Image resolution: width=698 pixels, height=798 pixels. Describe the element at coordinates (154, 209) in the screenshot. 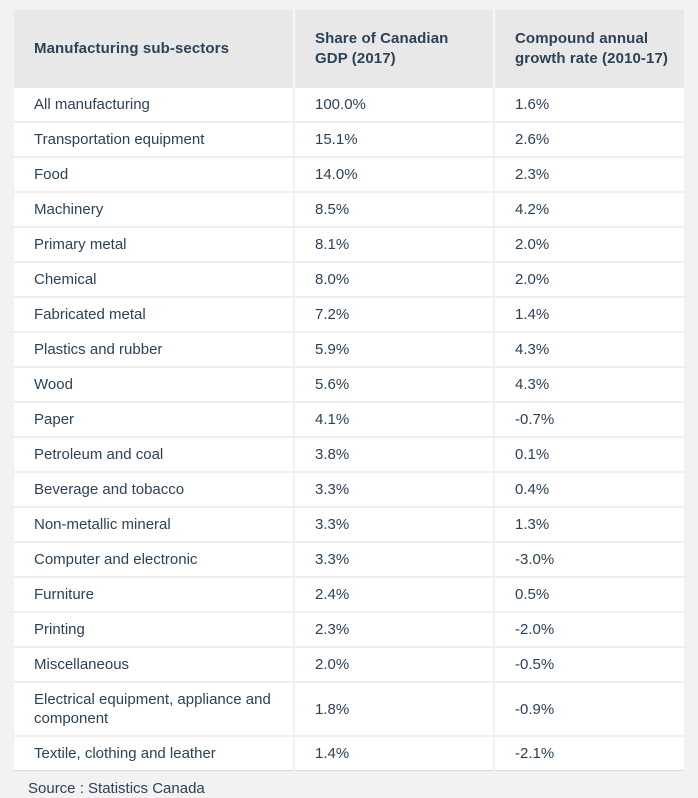

I see `sector-cell: Machinery` at that location.